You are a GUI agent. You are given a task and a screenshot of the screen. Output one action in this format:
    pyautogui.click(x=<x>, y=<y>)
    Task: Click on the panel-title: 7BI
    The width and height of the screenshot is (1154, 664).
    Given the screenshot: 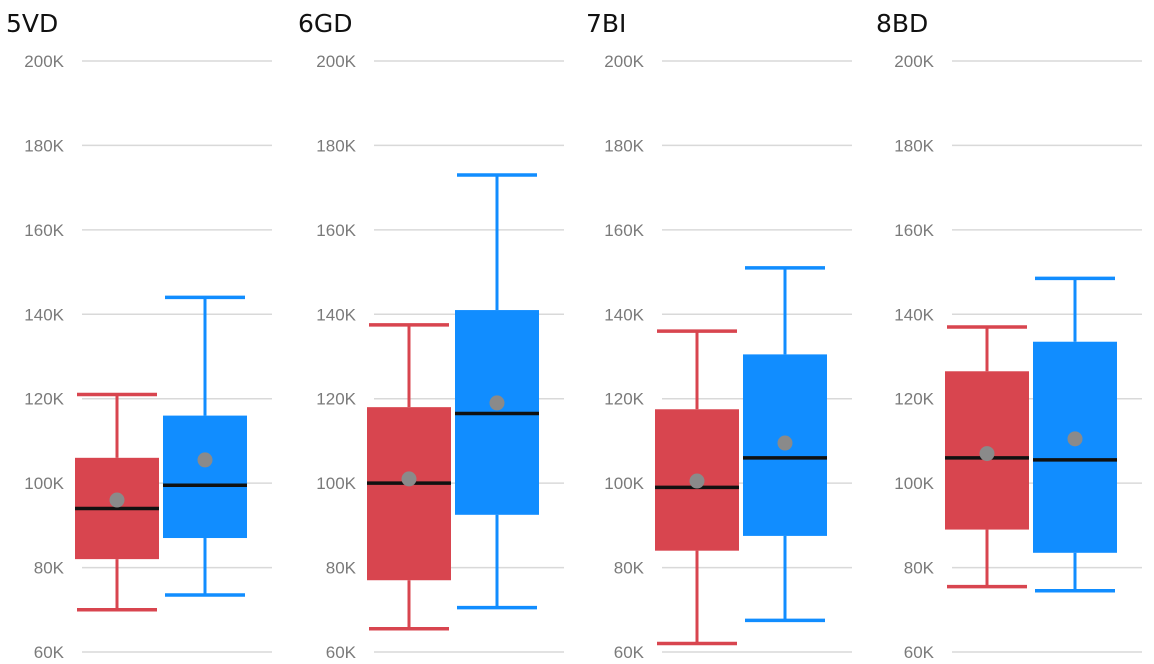 What is the action you would take?
    pyautogui.click(x=606, y=23)
    